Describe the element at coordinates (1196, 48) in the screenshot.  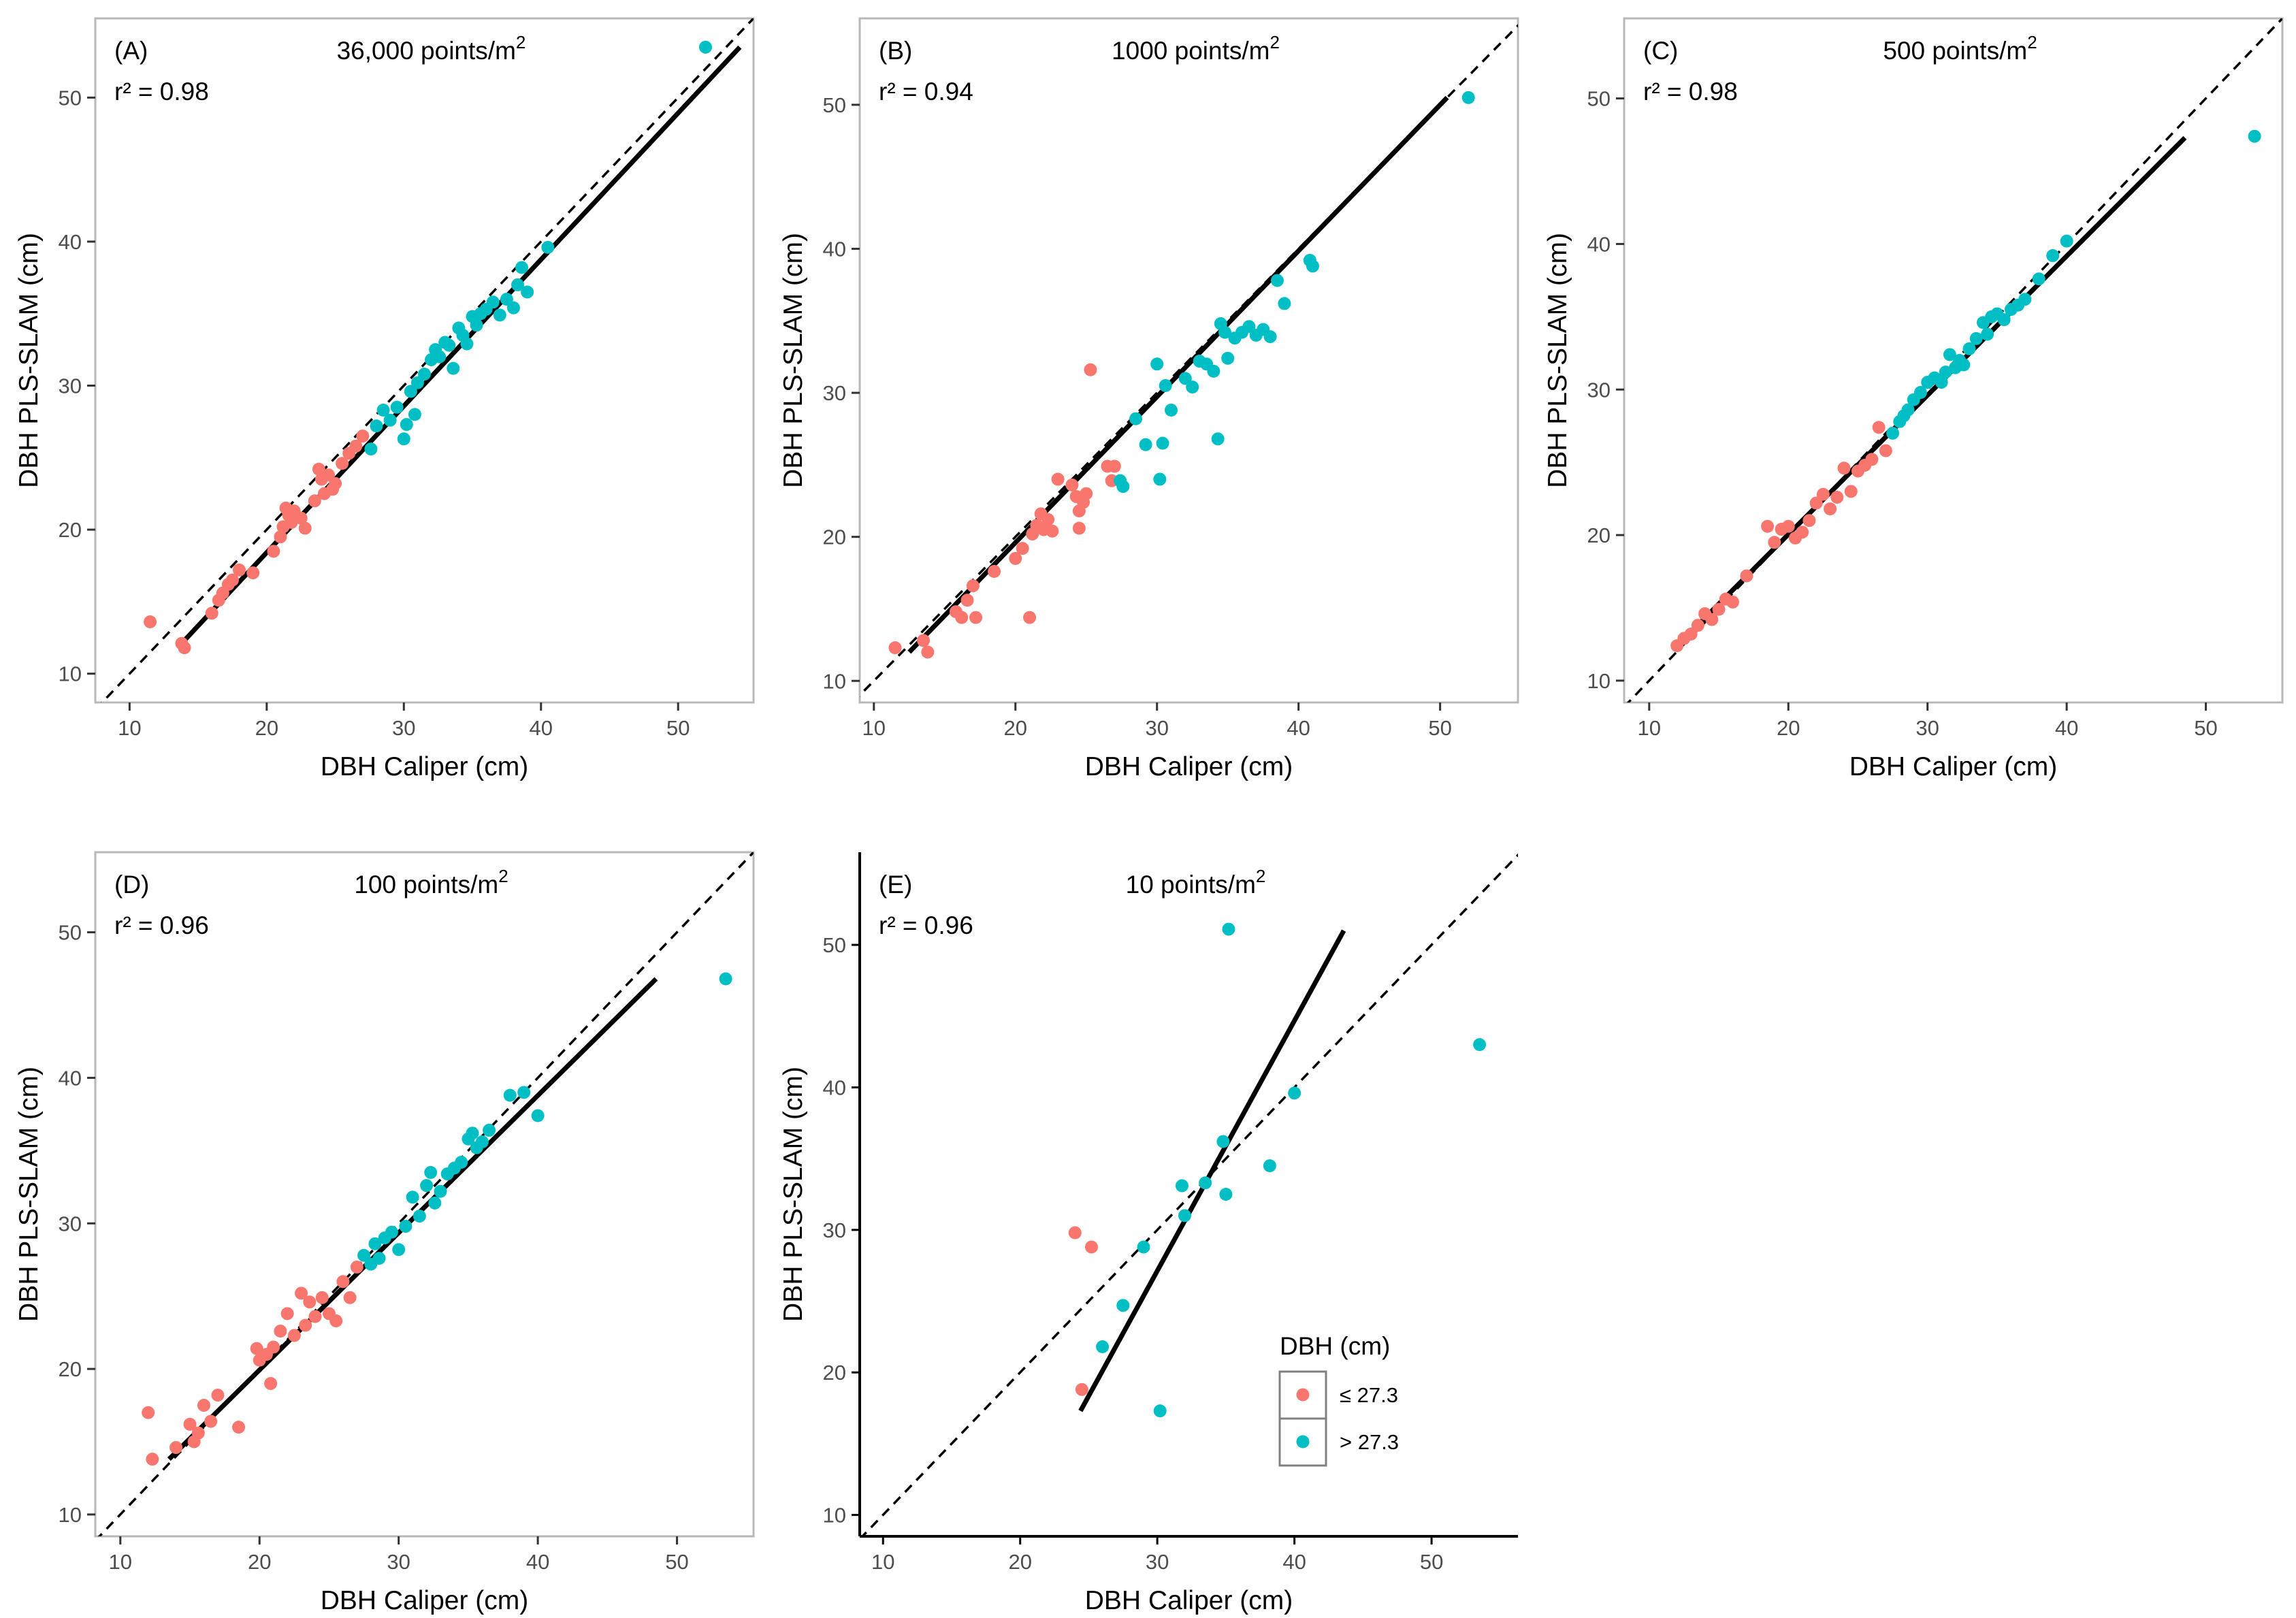
I see `density-title: 1000 points/m2` at that location.